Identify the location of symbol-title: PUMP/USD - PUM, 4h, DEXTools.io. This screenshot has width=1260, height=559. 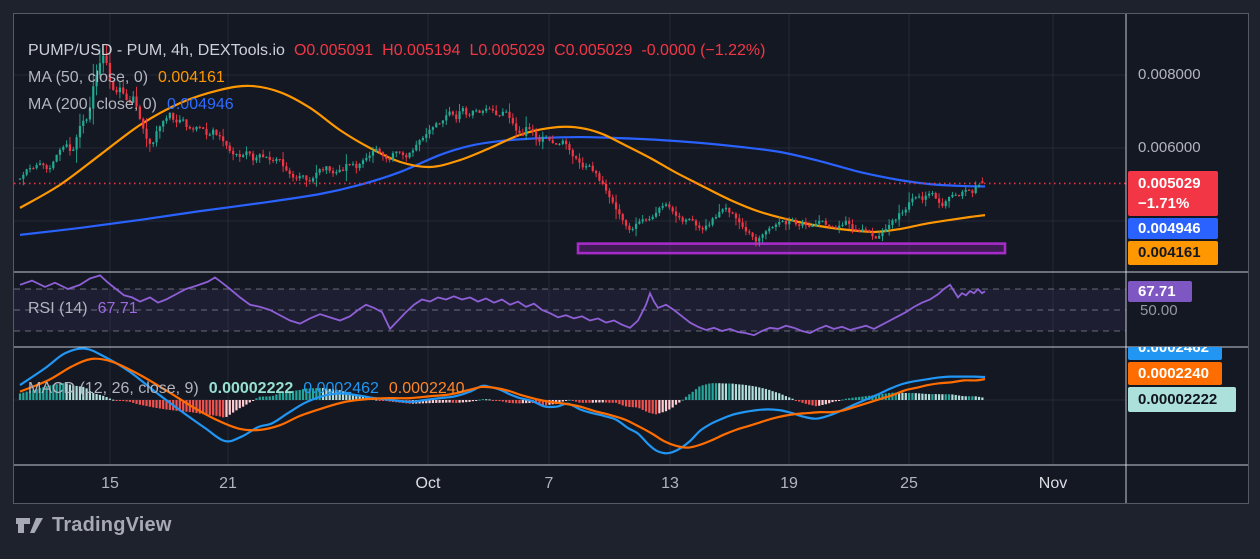
(156, 50).